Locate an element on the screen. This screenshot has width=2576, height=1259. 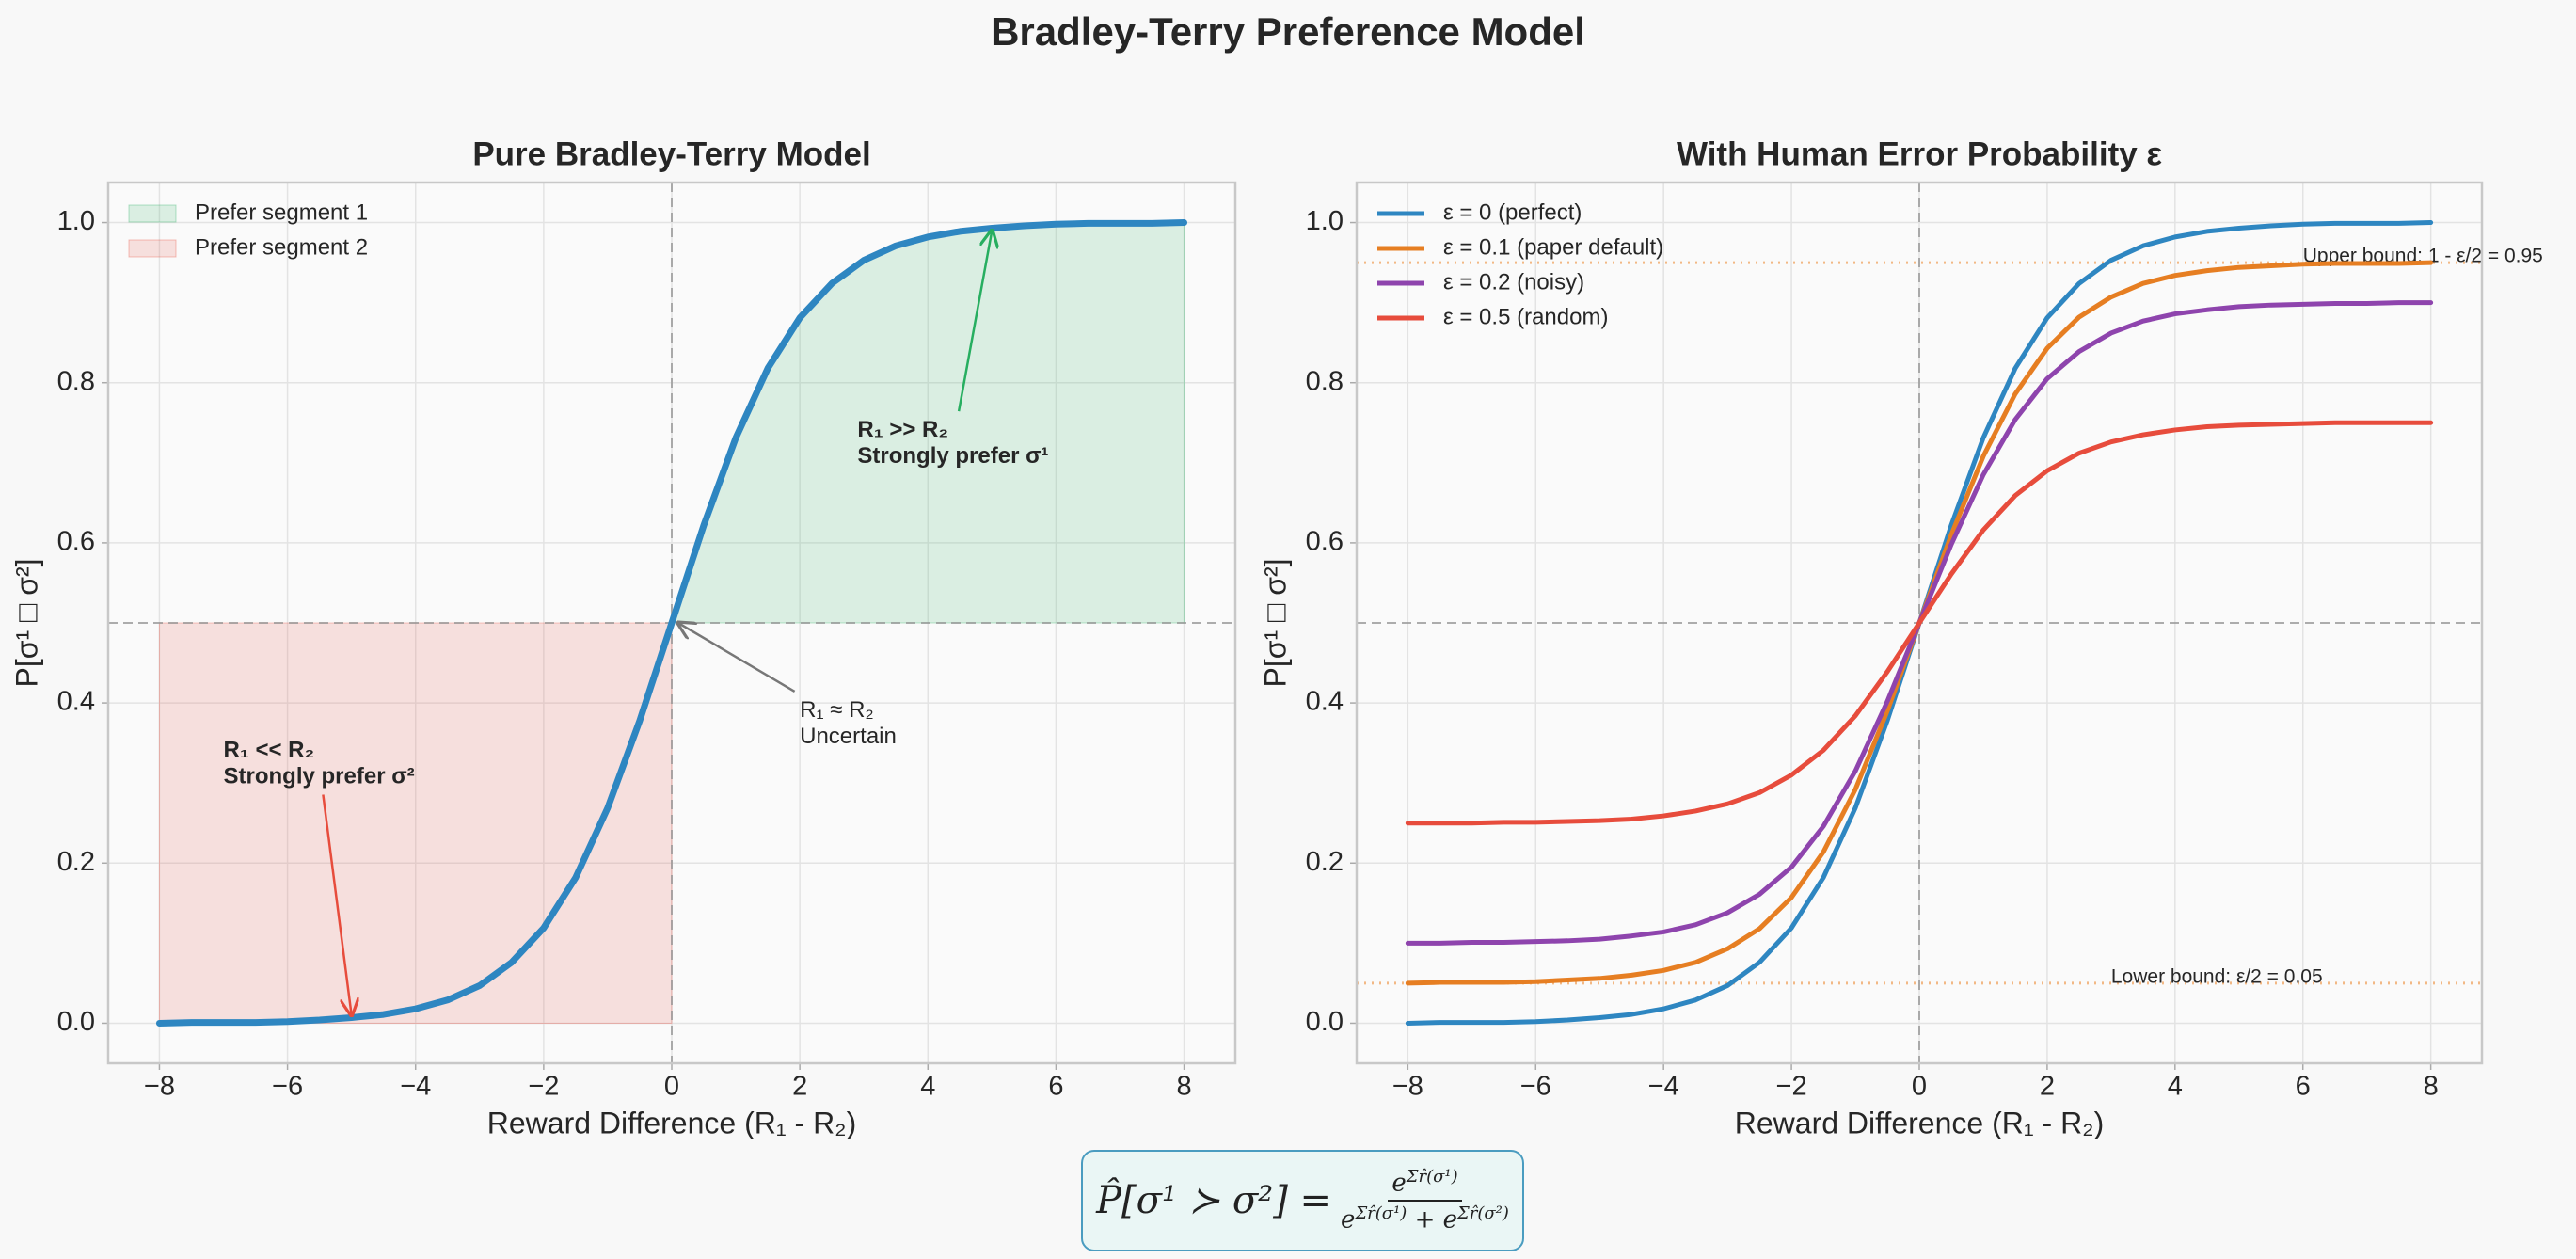
annotation-text: Uncertain is located at coordinates (848, 737).